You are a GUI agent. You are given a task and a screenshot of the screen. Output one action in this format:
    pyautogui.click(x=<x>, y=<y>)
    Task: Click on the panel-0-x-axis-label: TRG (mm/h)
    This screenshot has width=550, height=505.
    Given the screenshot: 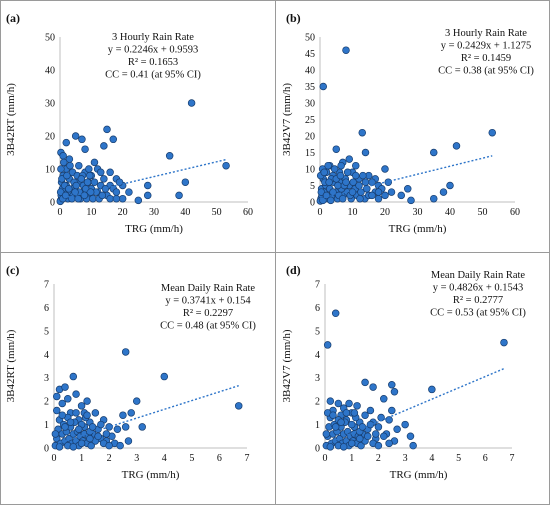 What is the action you would take?
    pyautogui.click(x=154, y=229)
    